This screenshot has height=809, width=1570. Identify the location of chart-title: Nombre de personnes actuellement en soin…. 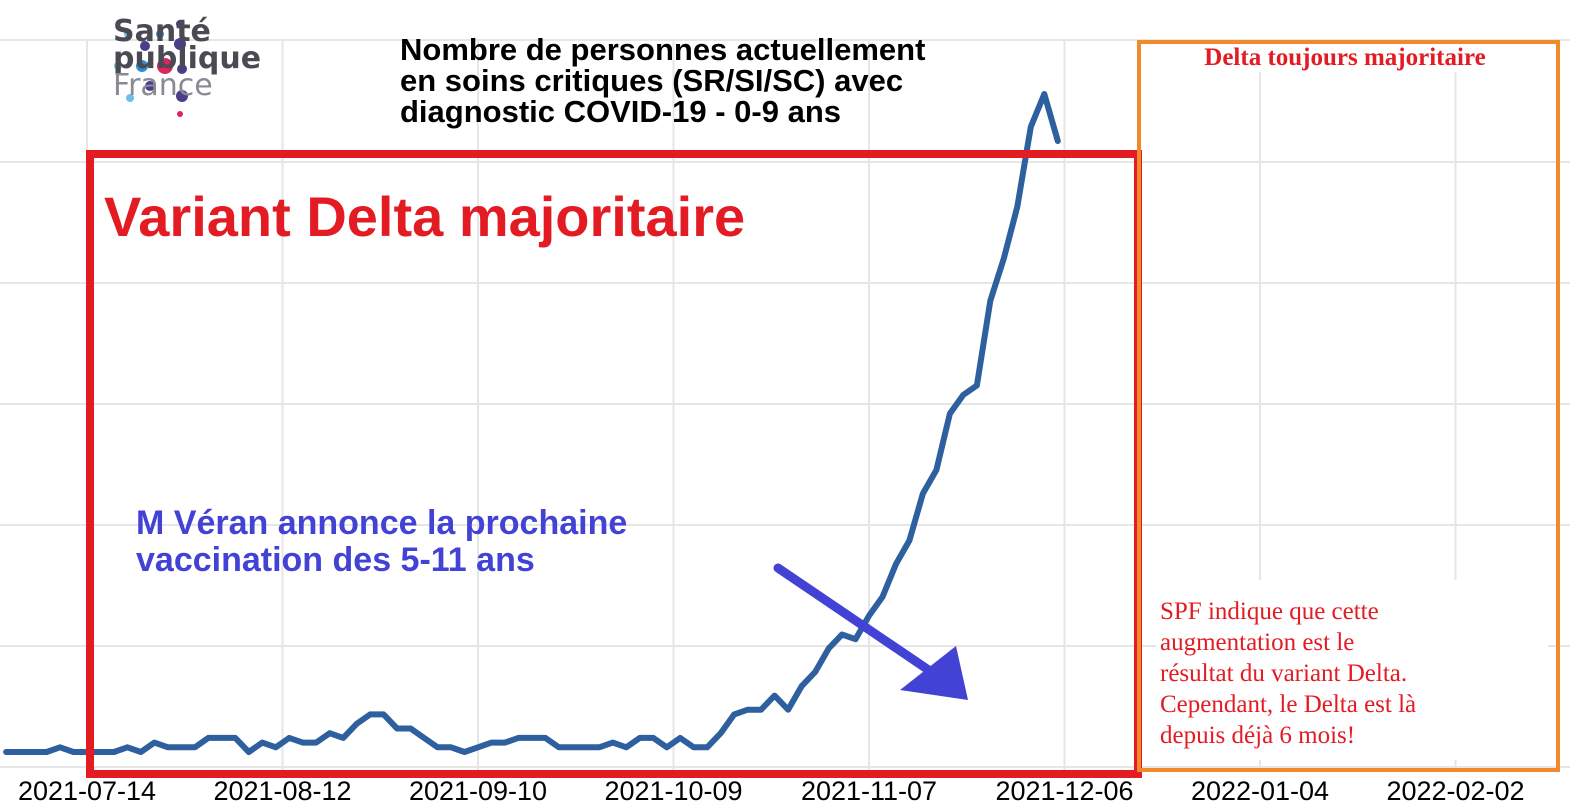
(765, 80).